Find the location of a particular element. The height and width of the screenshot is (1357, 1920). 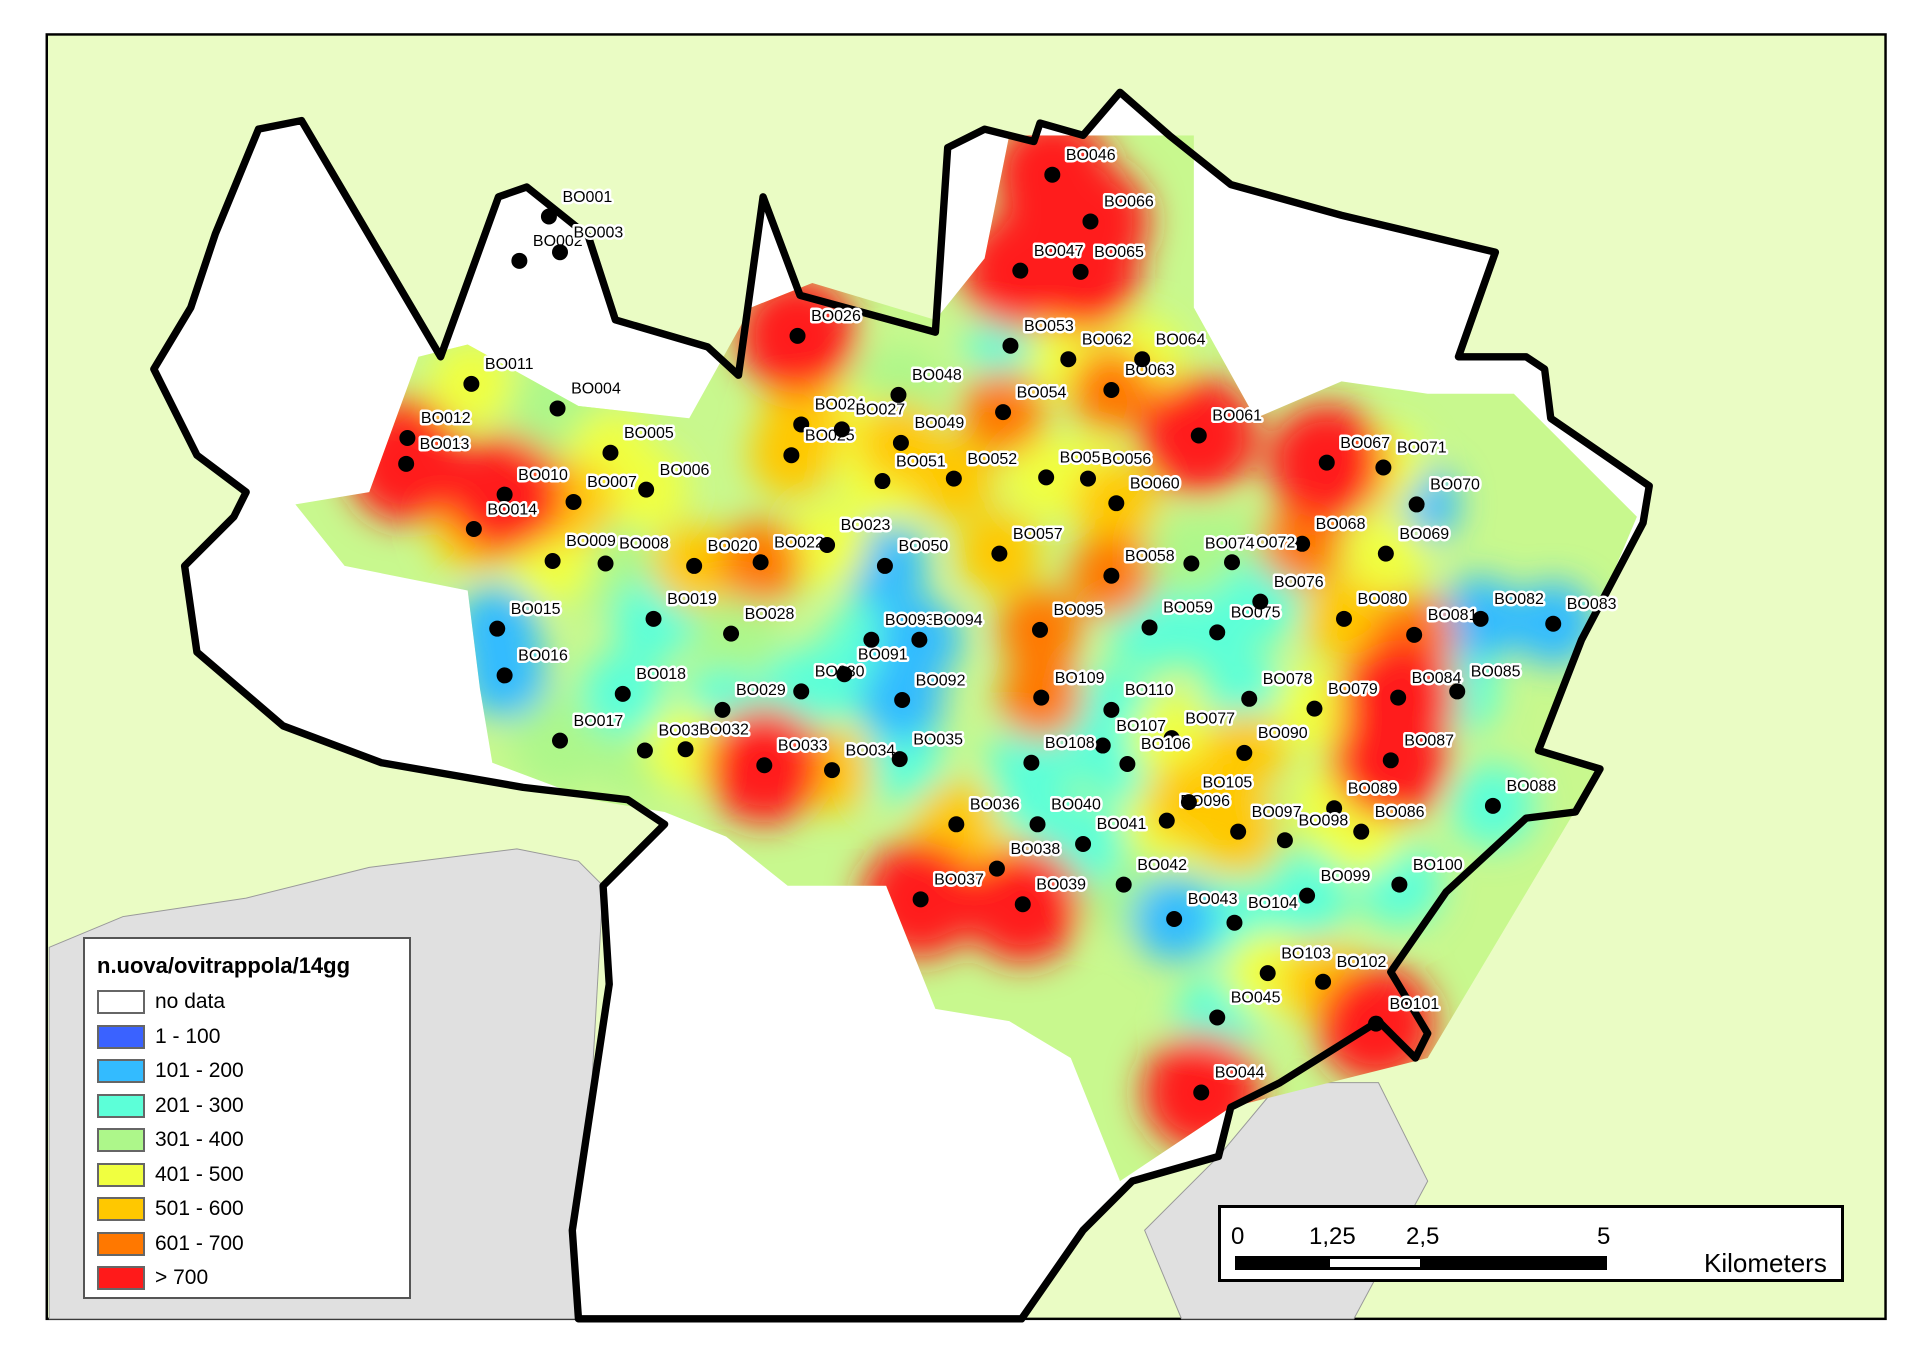

station-bo029: BO029 is located at coordinates (751, 699).